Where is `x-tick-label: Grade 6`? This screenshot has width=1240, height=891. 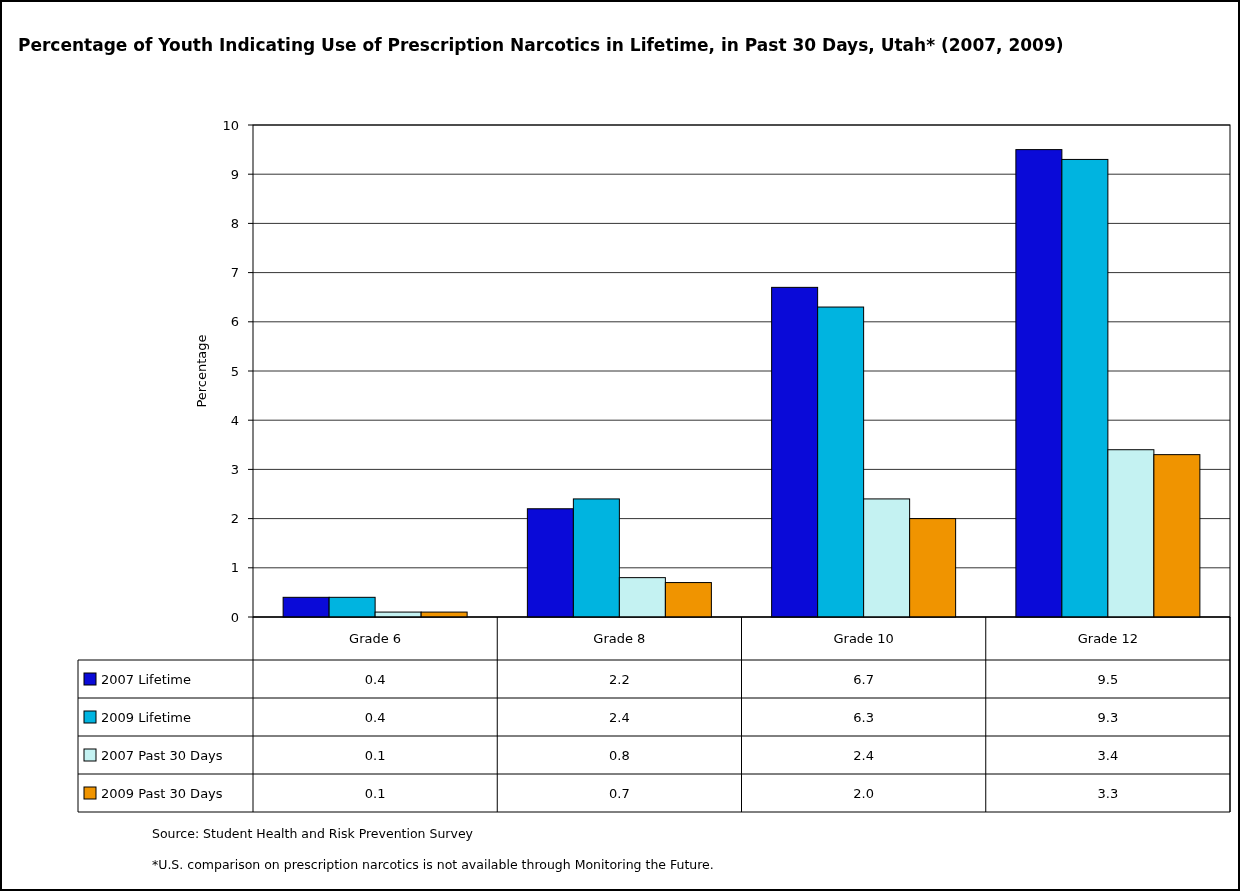
x-tick-label: Grade 6 is located at coordinates (375, 639).